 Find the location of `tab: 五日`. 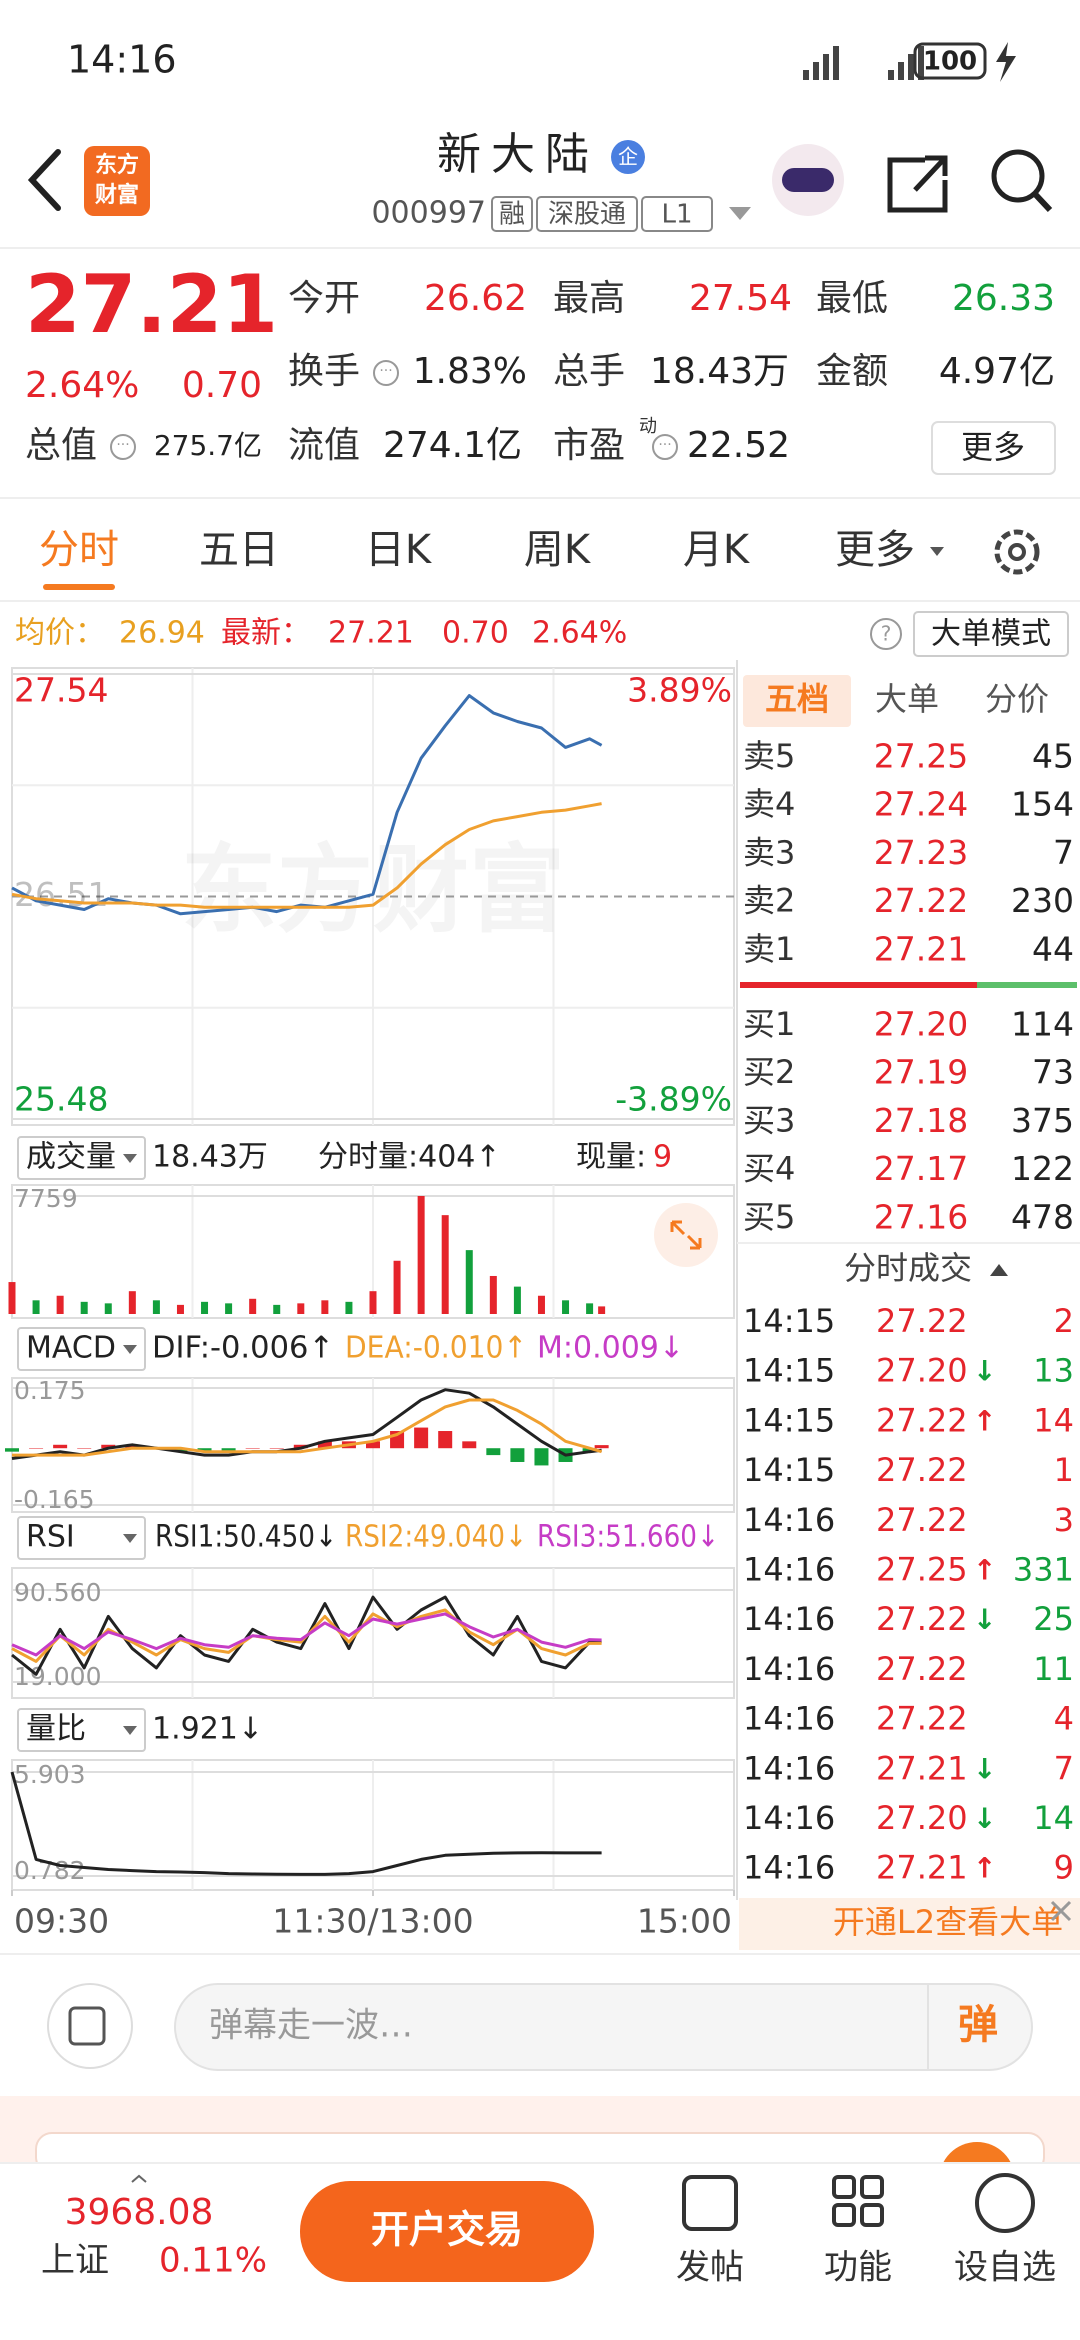

tab: 五日 is located at coordinates (239, 550).